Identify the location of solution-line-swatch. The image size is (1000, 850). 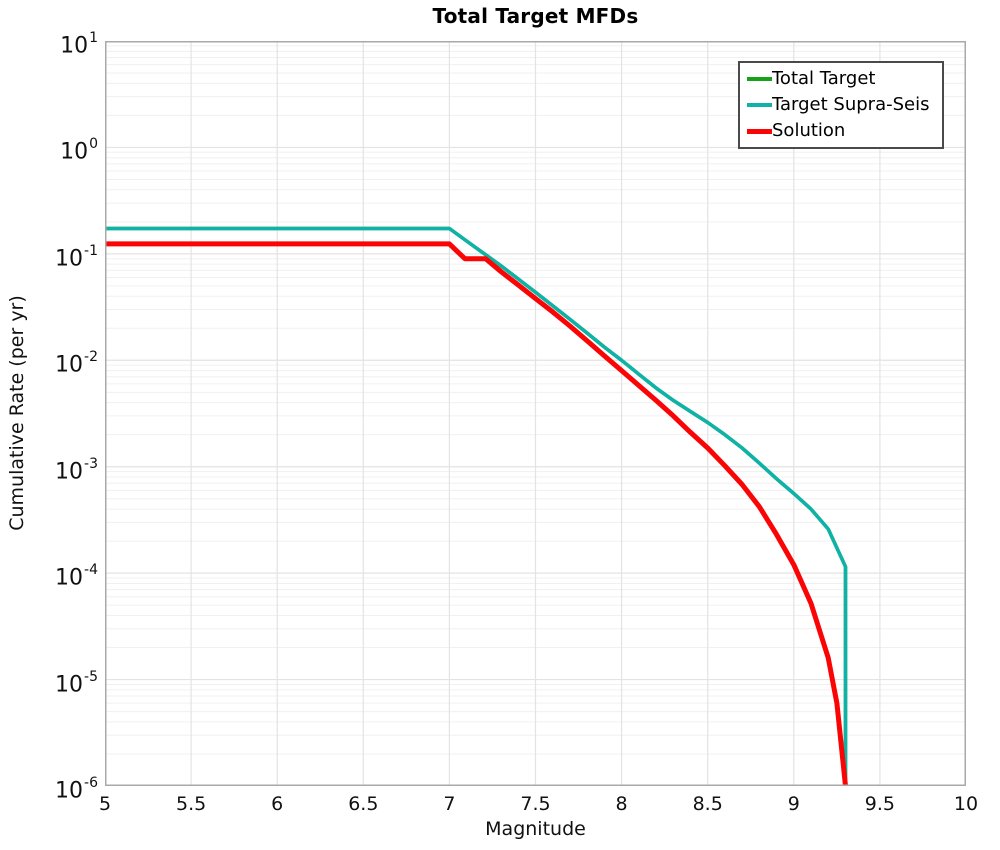
(759, 131).